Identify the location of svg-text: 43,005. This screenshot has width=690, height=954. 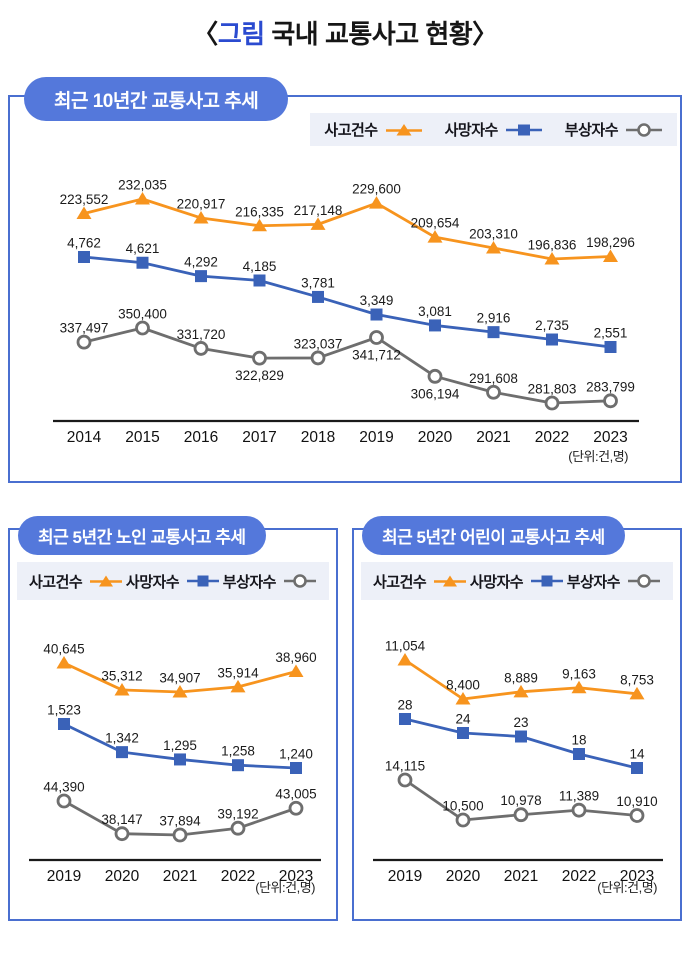
(295, 794).